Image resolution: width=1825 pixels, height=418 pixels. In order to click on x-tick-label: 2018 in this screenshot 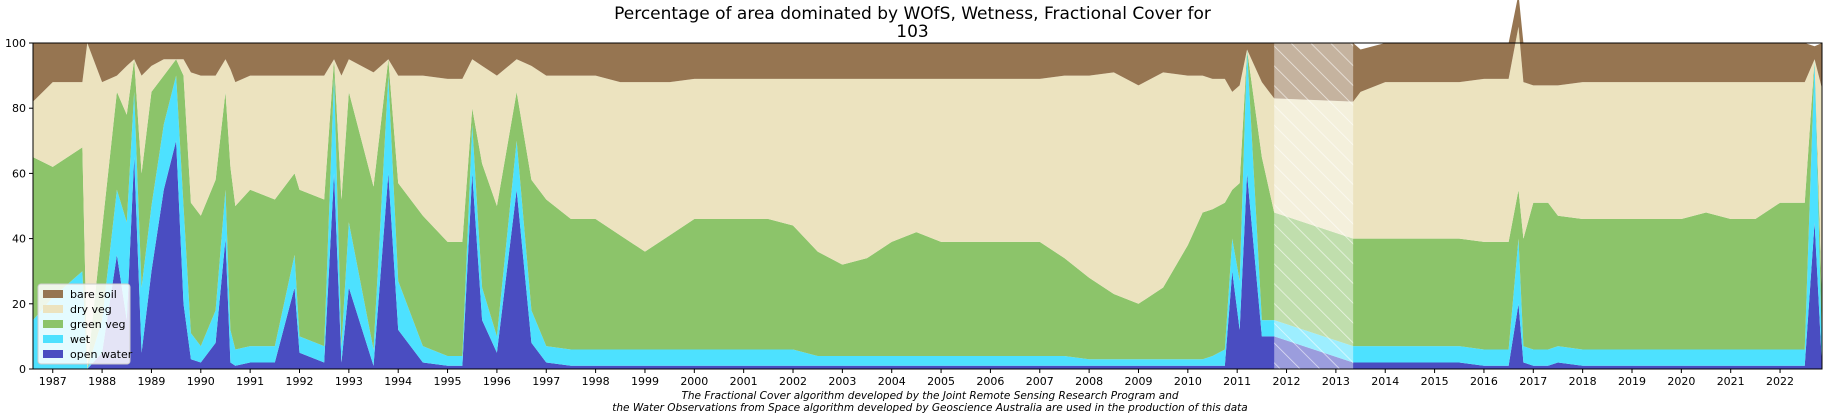, I will do `click(1583, 381)`.